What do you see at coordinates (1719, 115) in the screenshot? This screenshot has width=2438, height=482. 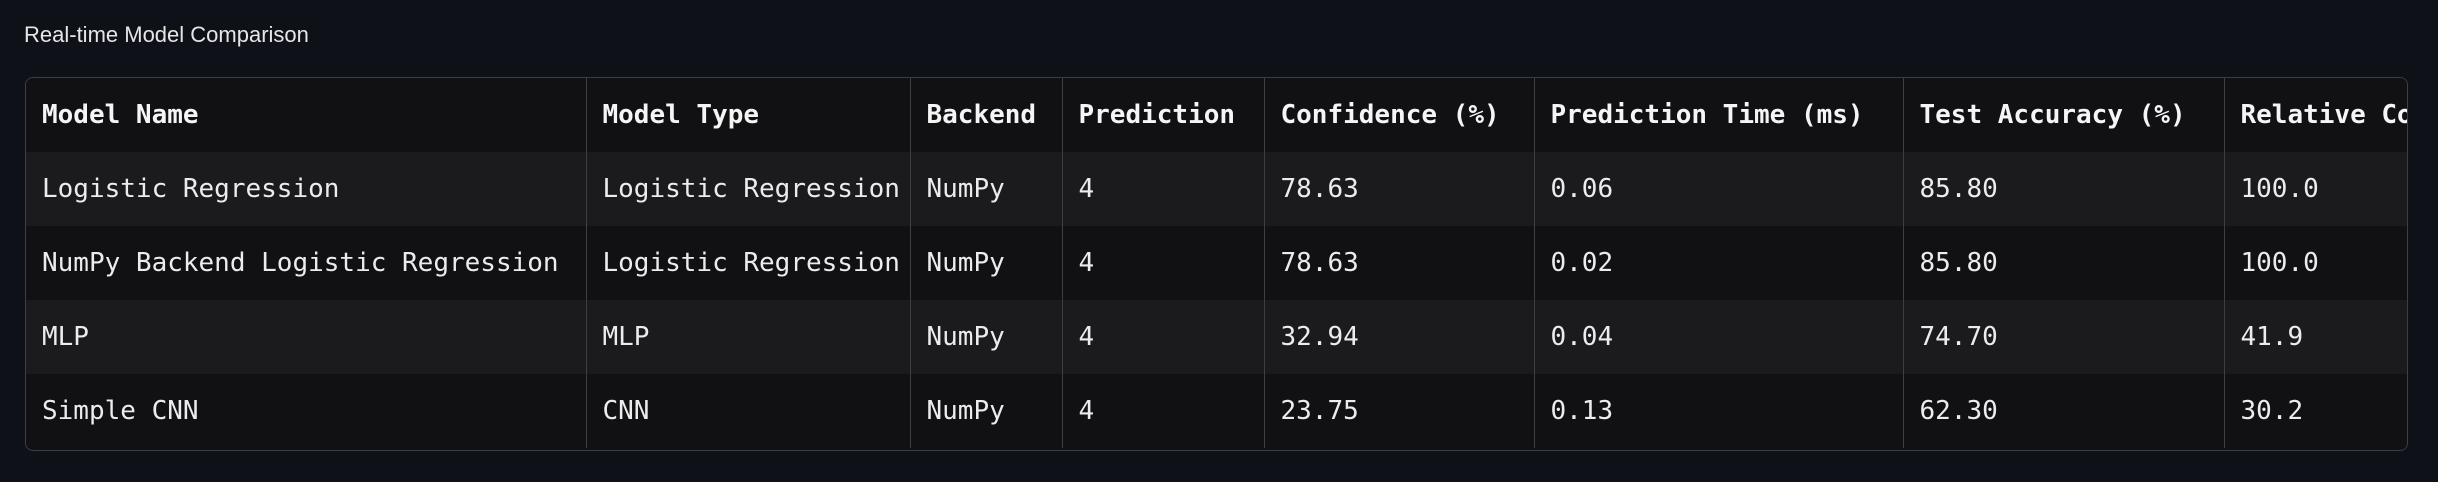 I see `column-header: Prediction Time (ms)` at bounding box center [1719, 115].